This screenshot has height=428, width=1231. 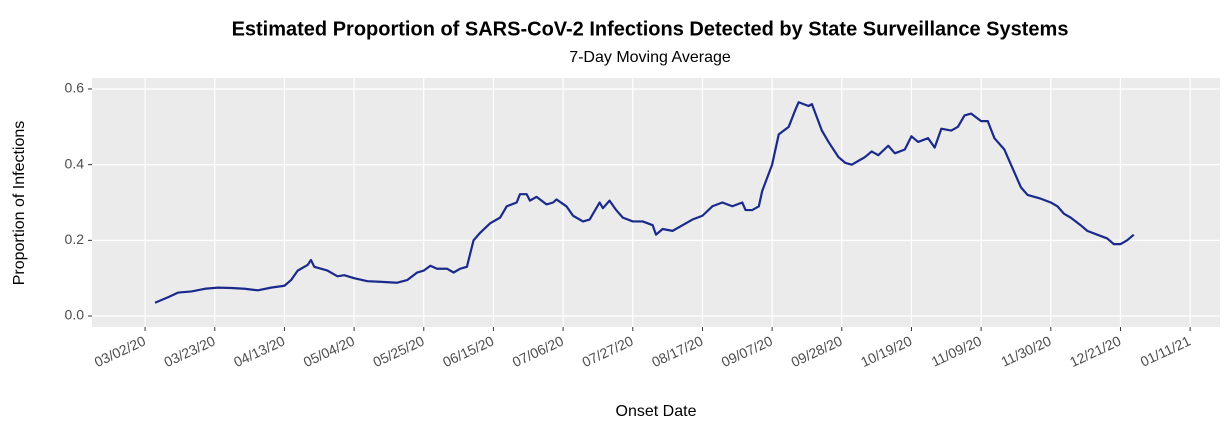 What do you see at coordinates (19, 203) in the screenshot?
I see `y-axis-title: Proportion of Infections` at bounding box center [19, 203].